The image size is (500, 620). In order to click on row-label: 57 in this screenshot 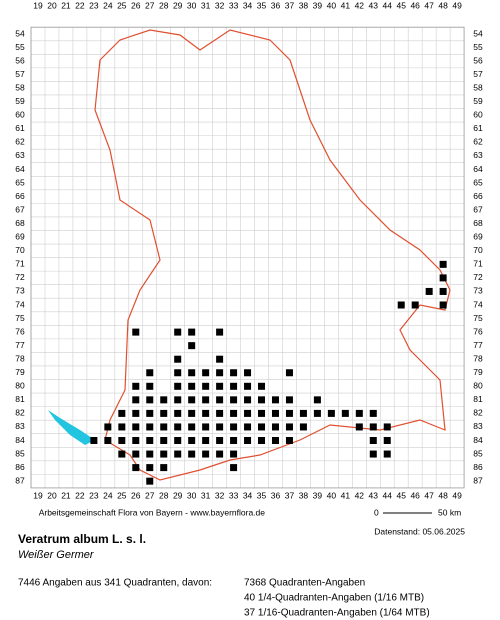, I will do `click(20, 74)`.